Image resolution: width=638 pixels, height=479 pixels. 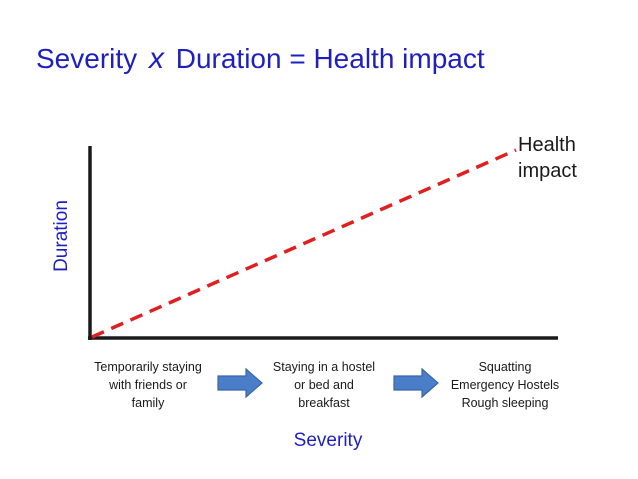 I want to click on health-impact-label: Health impact, so click(x=547, y=158).